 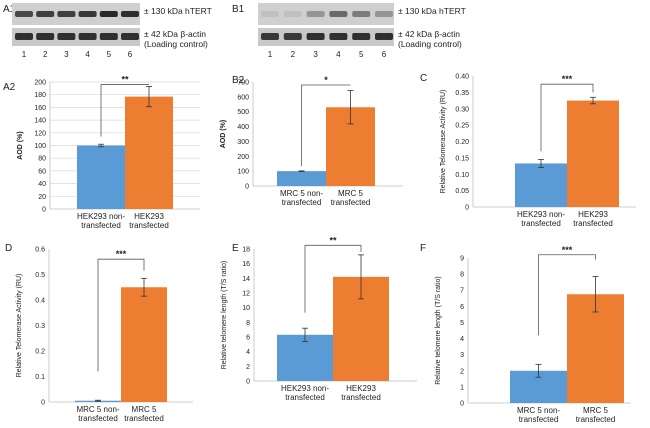 What do you see at coordinates (423, 78) in the screenshot?
I see `chart-panel-label: C` at bounding box center [423, 78].